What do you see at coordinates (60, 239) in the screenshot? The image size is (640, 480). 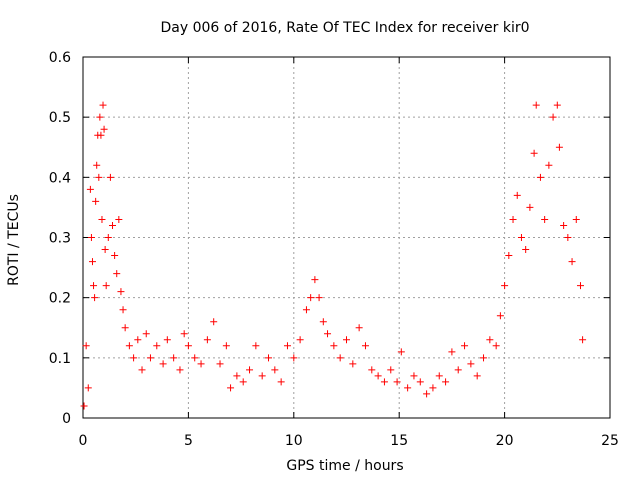 I see `y-tick-label: 0.3` at bounding box center [60, 239].